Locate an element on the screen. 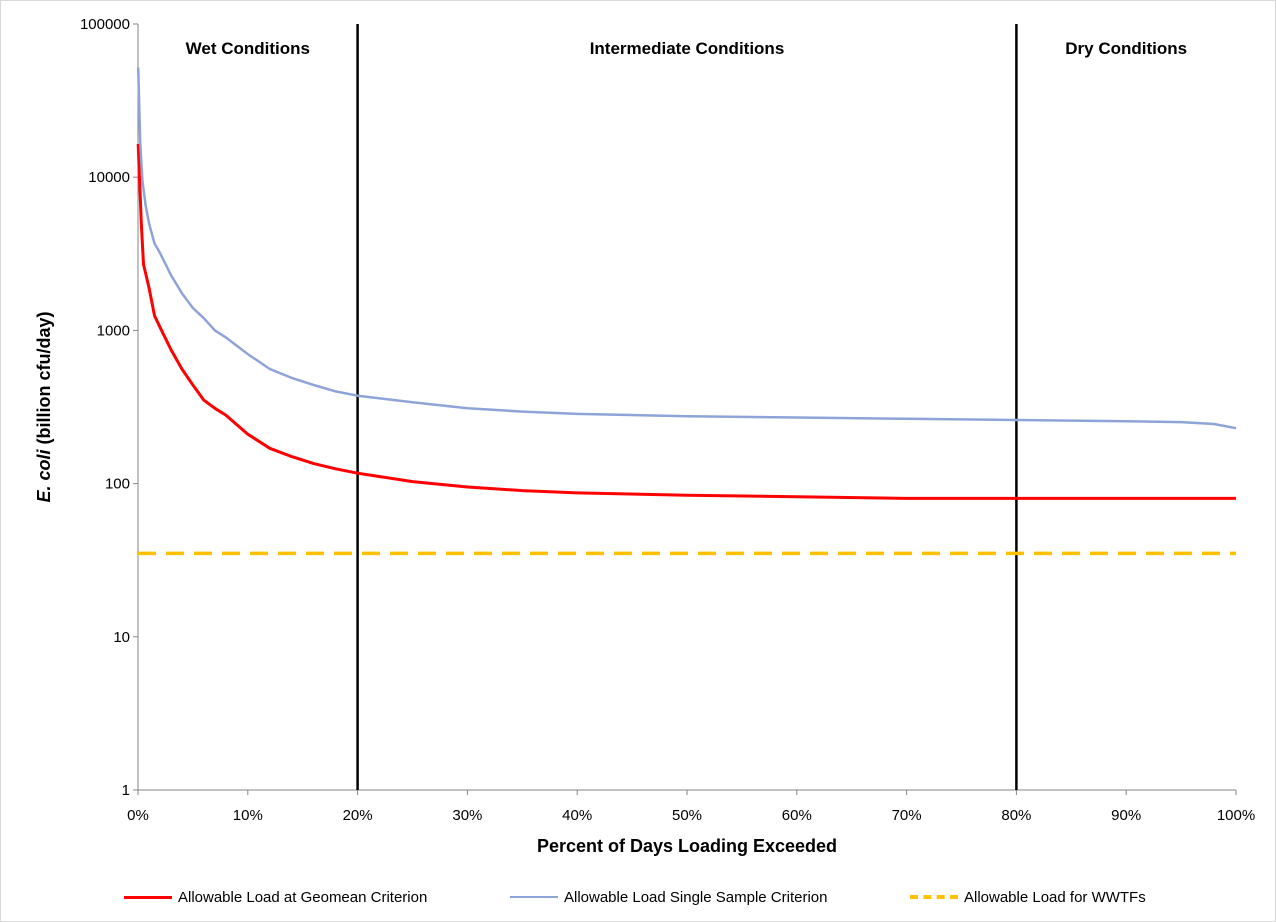  x-tick-label: 40% is located at coordinates (577, 815).